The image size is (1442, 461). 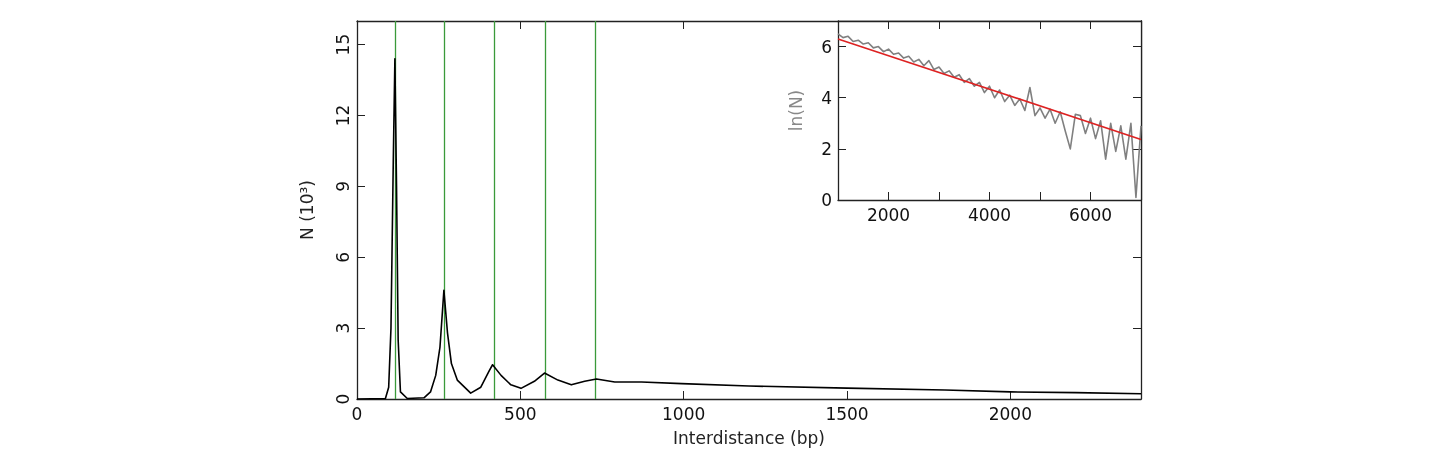 I want to click on x-tick-label: 1500, so click(x=847, y=413).